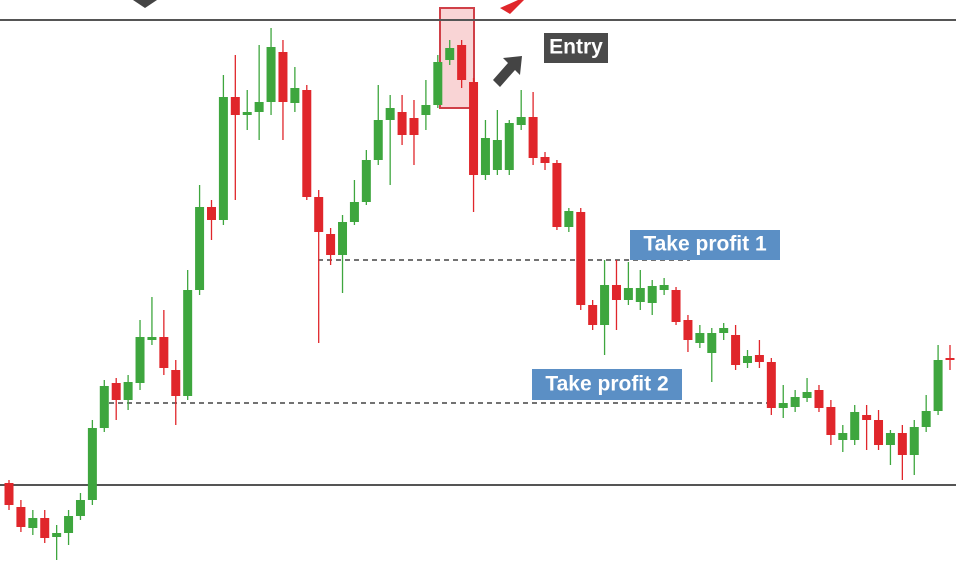 The width and height of the screenshot is (956, 576). I want to click on entry-highlight, so click(457, 58).